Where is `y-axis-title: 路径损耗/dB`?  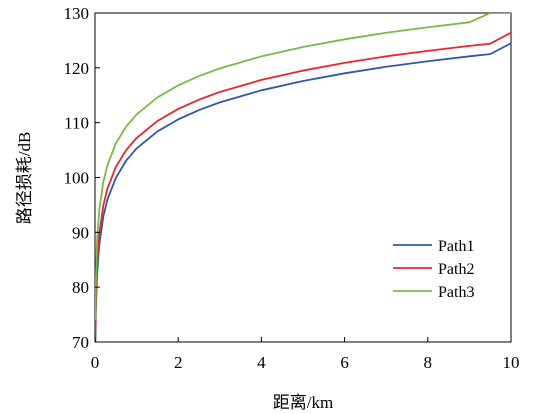 y-axis-title: 路径损耗/dB is located at coordinates (24, 178).